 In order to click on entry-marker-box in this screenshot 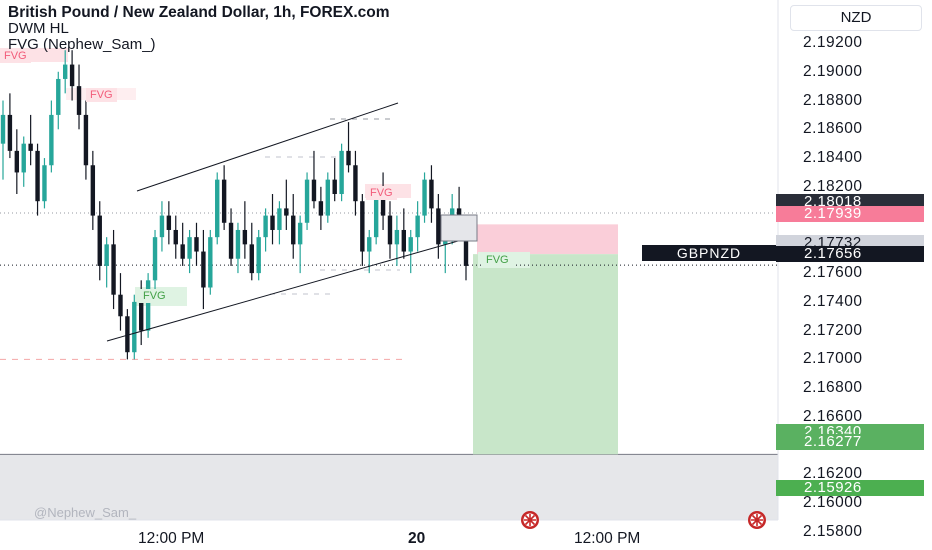, I will do `click(459, 228)`.